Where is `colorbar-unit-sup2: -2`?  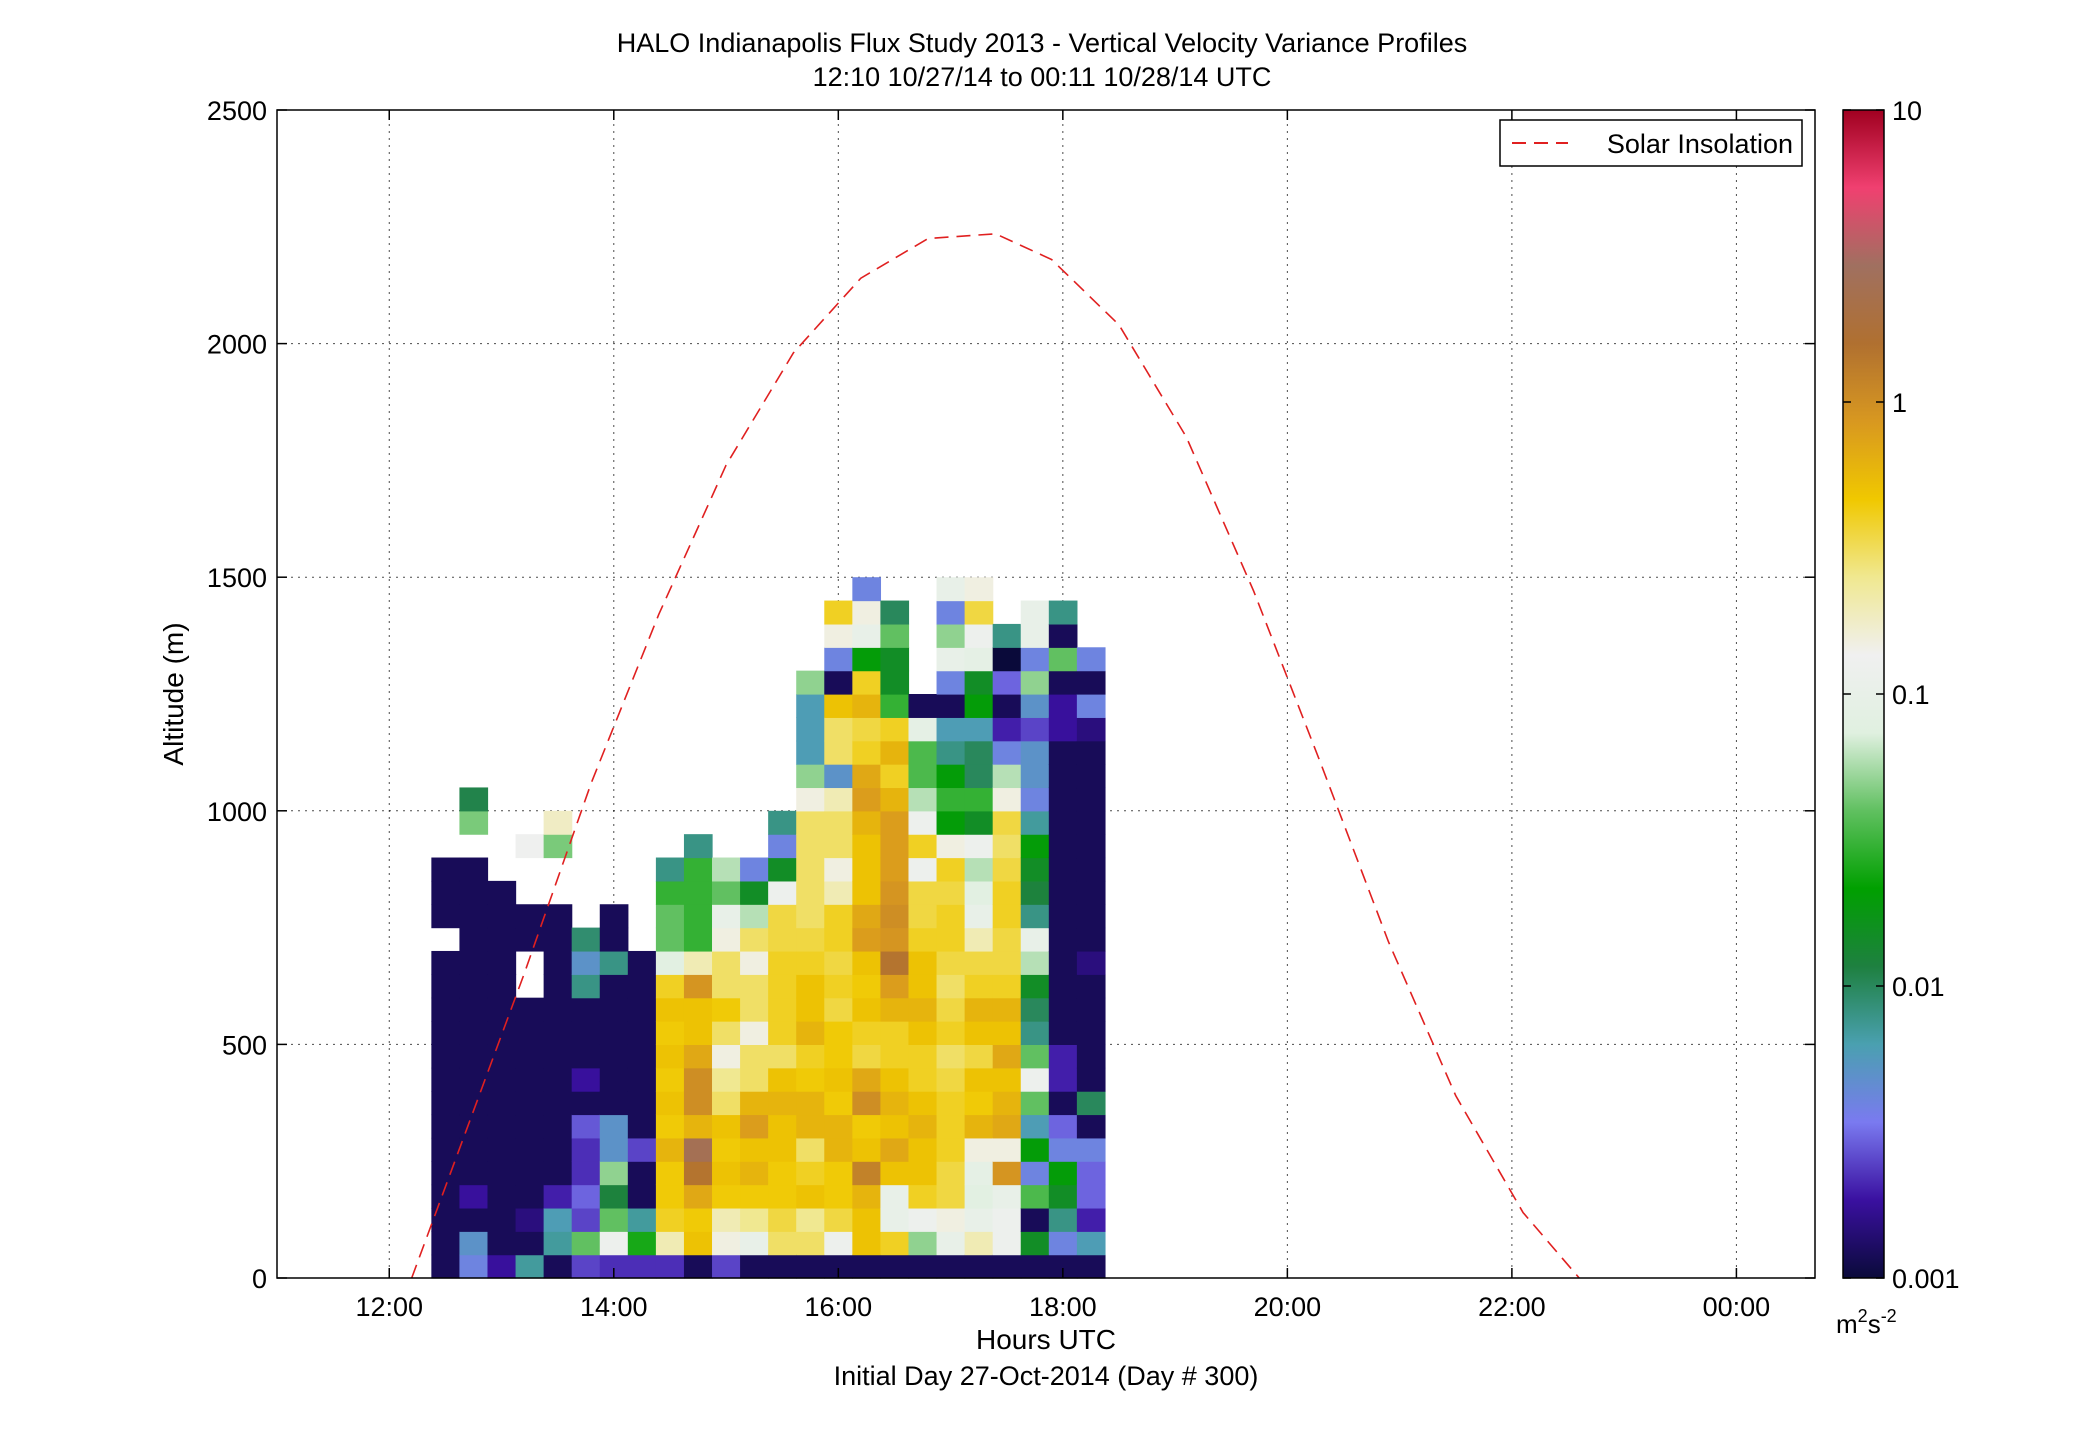
colorbar-unit-sup2: -2 is located at coordinates (1889, 1316).